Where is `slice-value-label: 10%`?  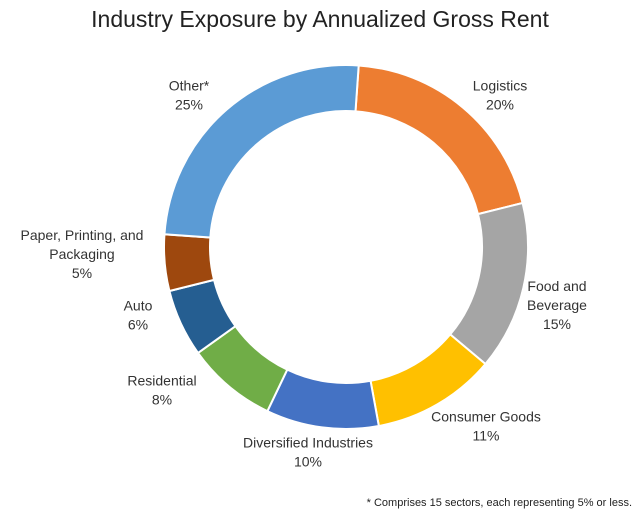
slice-value-label: 10% is located at coordinates (308, 462).